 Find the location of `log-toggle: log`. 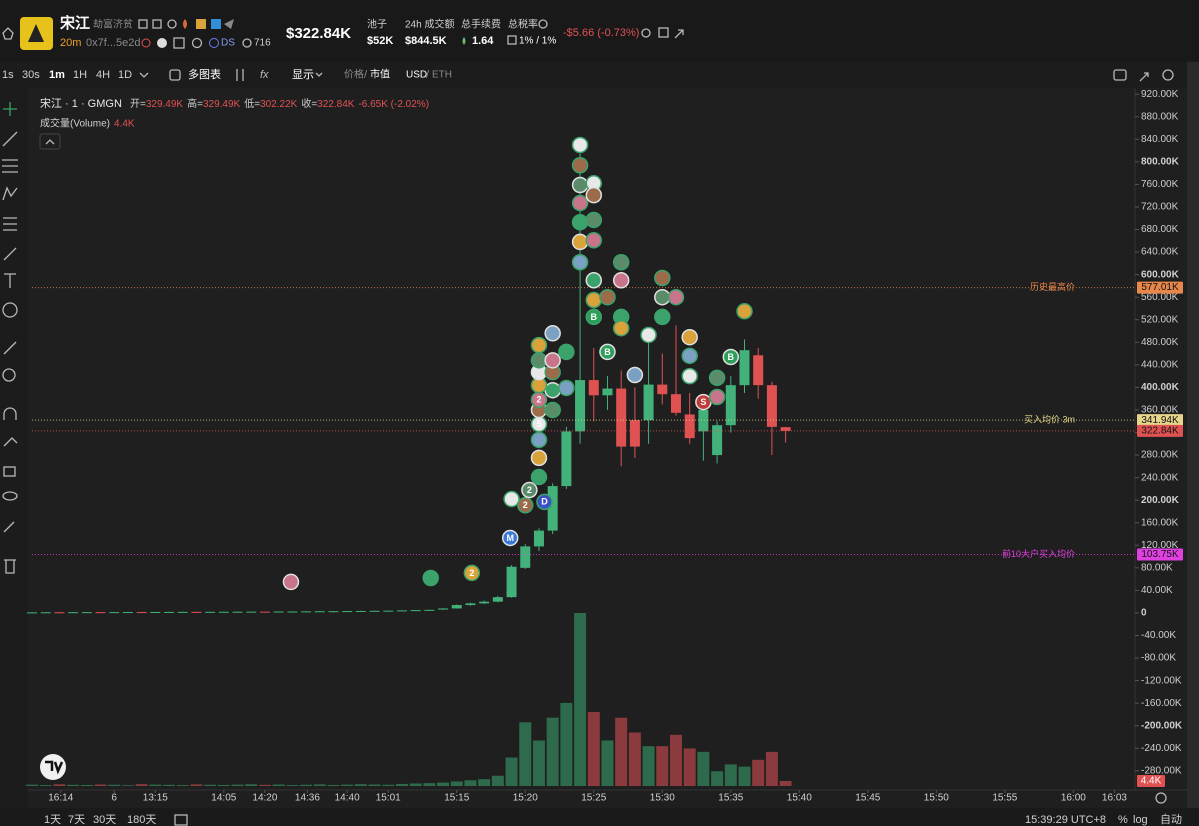

log-toggle: log is located at coordinates (1140, 820).